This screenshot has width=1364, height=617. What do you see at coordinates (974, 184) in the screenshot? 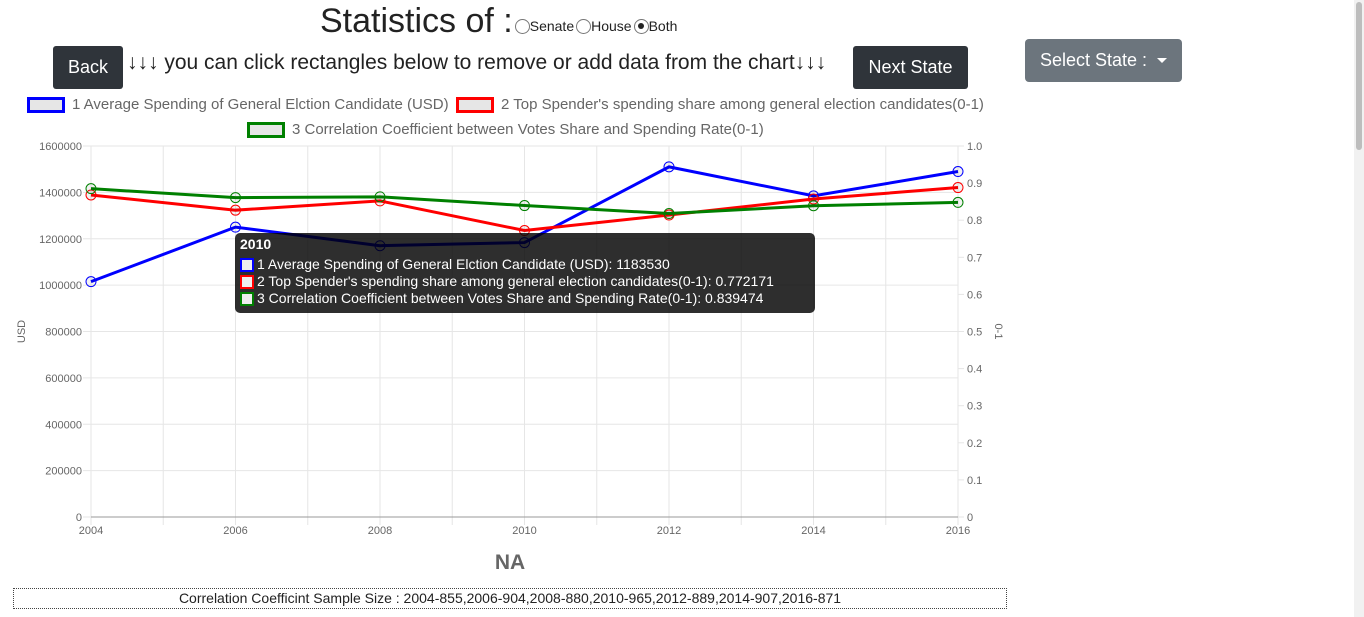
I see `y2-tick-label: 0.9` at bounding box center [974, 184].